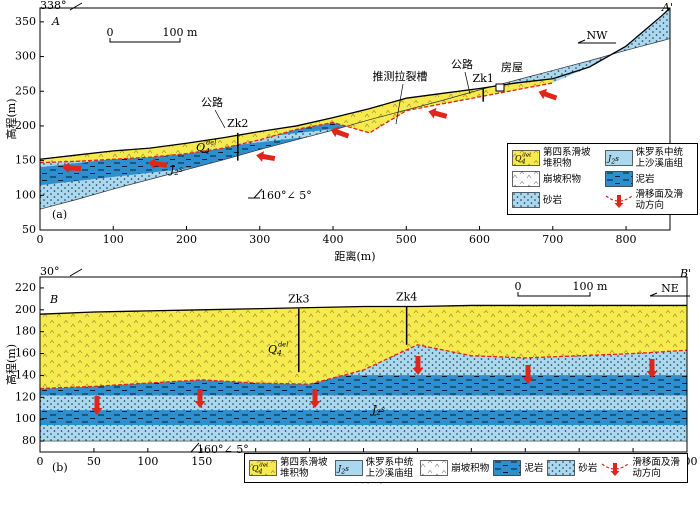 Image resolution: width=700 pixels, height=513 pixels. What do you see at coordinates (562, 179) in the screenshot?
I see `legend-label: 崩坡积物` at bounding box center [562, 179].